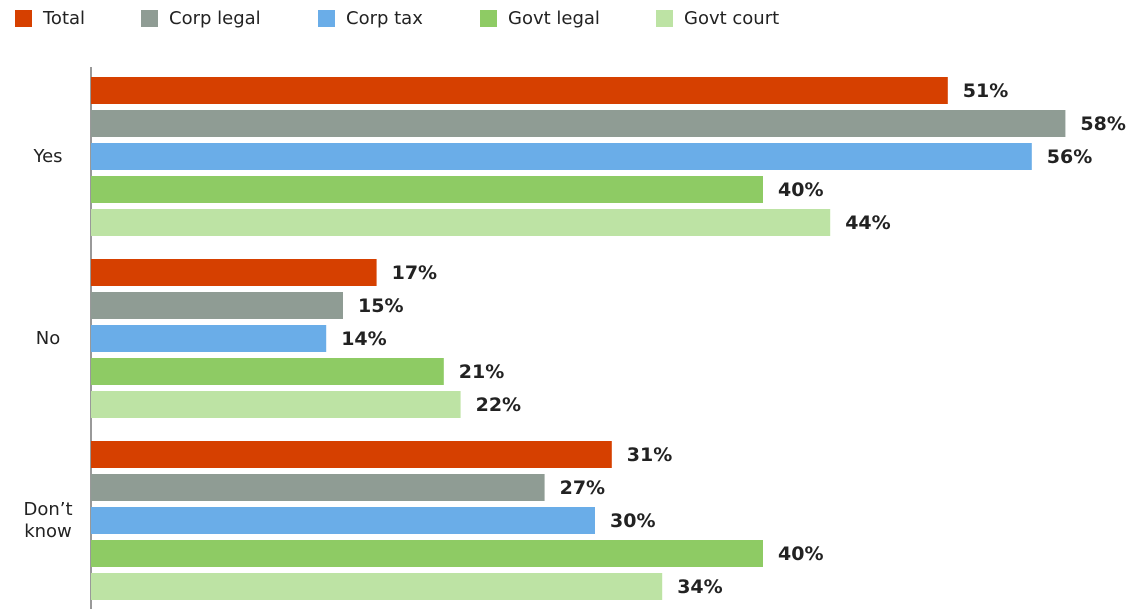 The width and height of the screenshot is (1147, 609). I want to click on legend-label: Total, so click(63, 18).